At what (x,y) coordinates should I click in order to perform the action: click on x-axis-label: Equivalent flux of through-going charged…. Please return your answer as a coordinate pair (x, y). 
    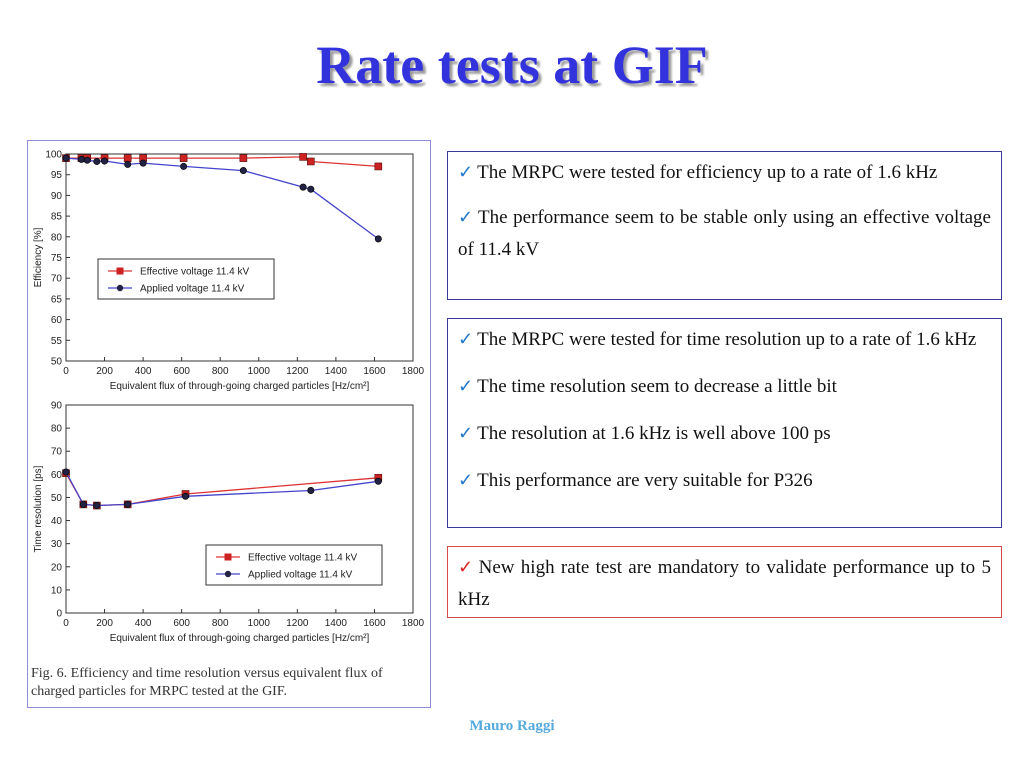
    Looking at the image, I should click on (240, 638).